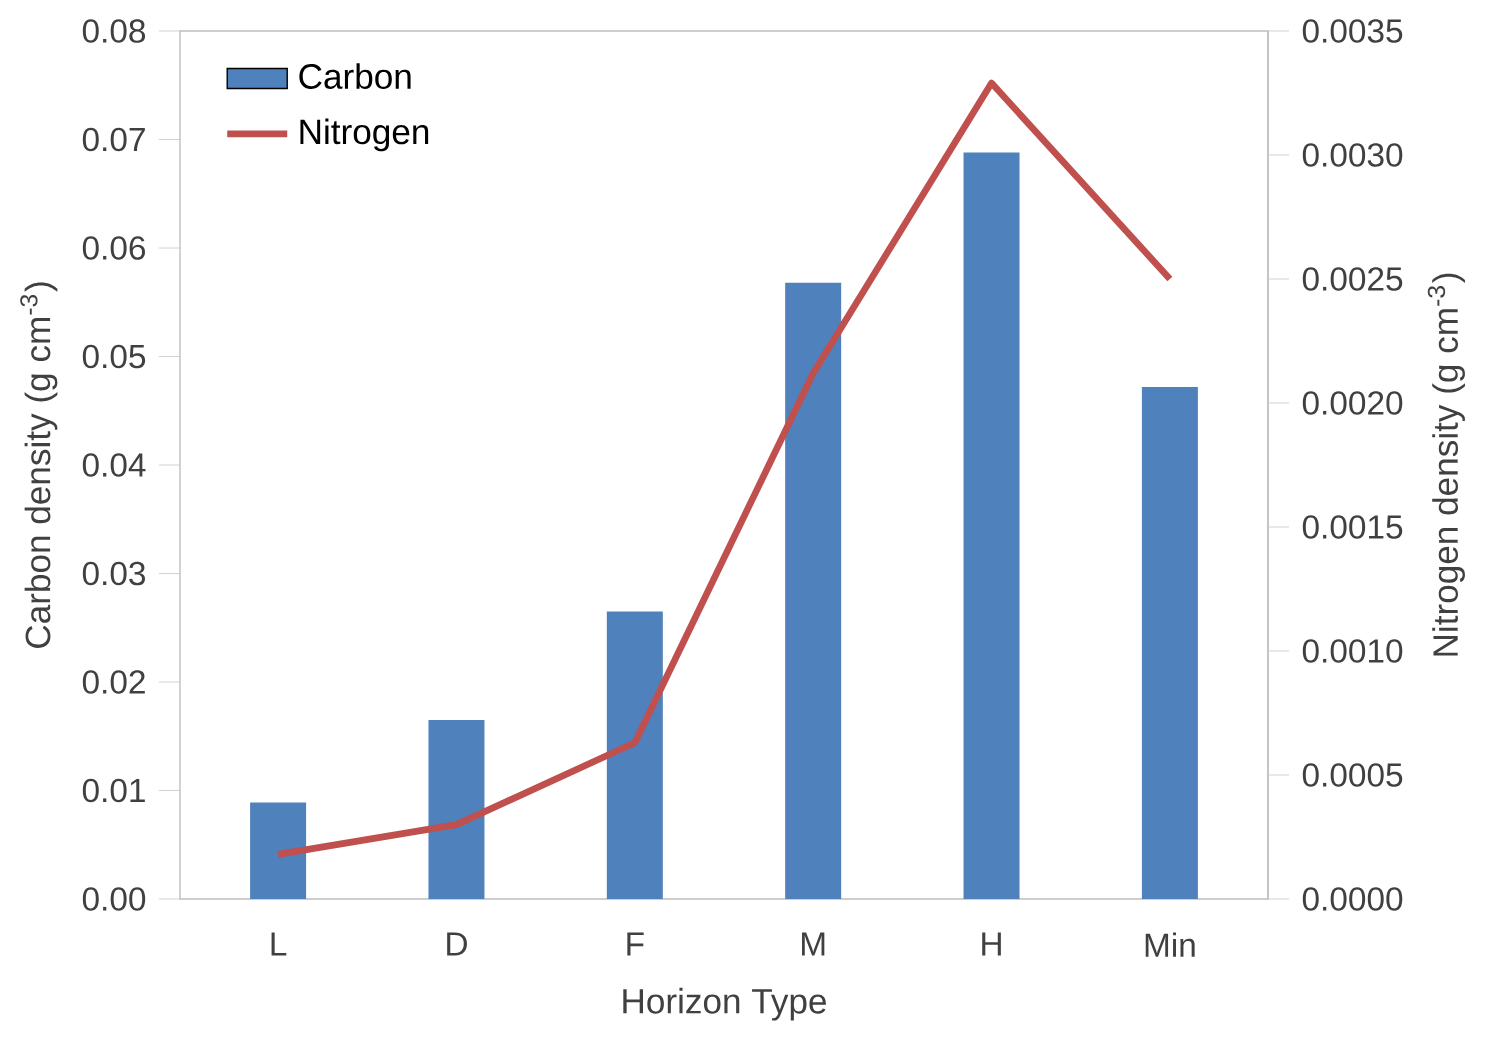  What do you see at coordinates (991, 944) in the screenshot?
I see `x-tick-label: H` at bounding box center [991, 944].